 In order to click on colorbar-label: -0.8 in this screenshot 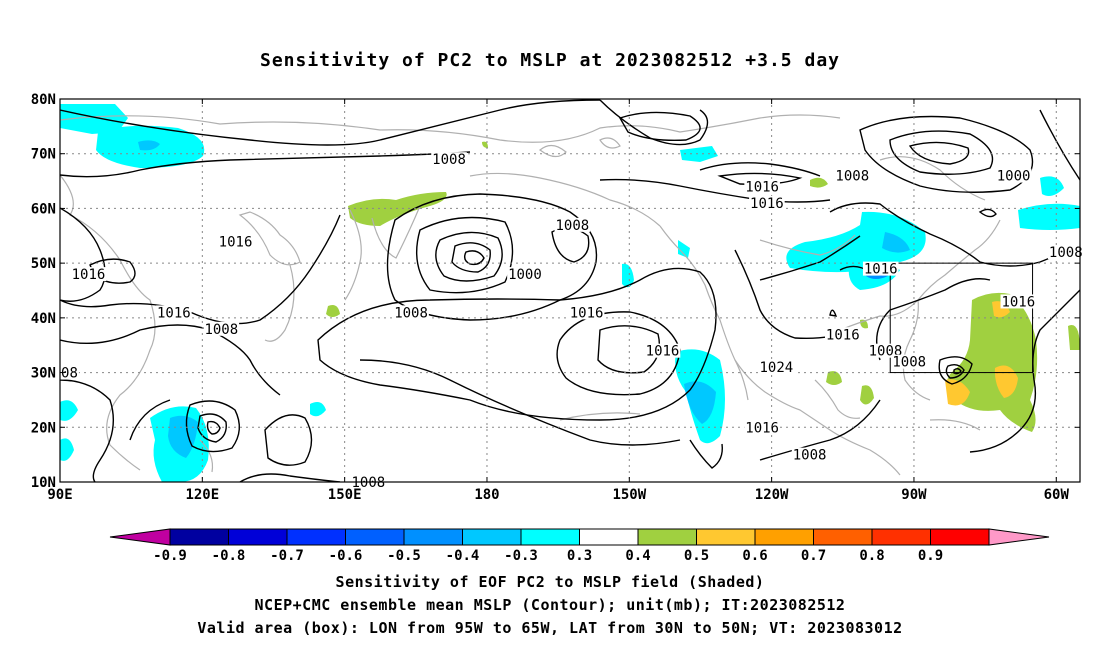, I will do `click(229, 556)`.